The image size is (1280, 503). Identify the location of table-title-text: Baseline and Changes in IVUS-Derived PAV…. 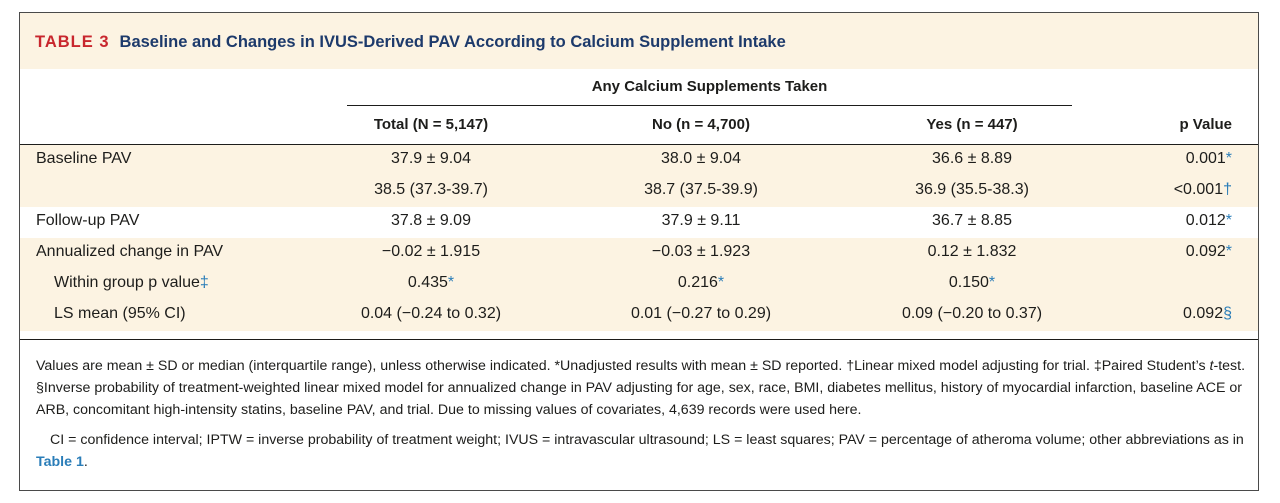
(452, 42).